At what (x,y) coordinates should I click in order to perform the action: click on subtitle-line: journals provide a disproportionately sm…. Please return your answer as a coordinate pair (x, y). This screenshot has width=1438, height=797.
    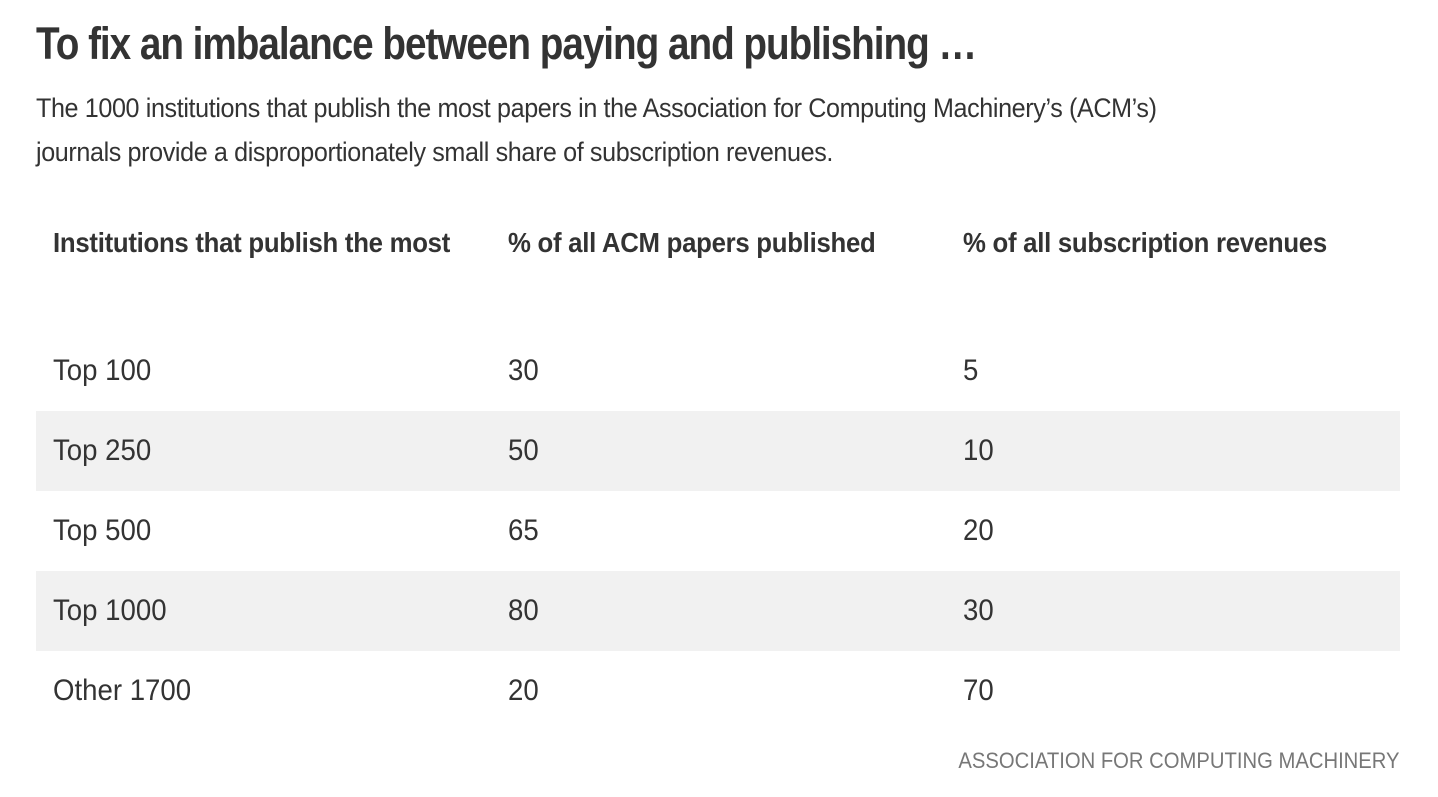
    Looking at the image, I should click on (434, 152).